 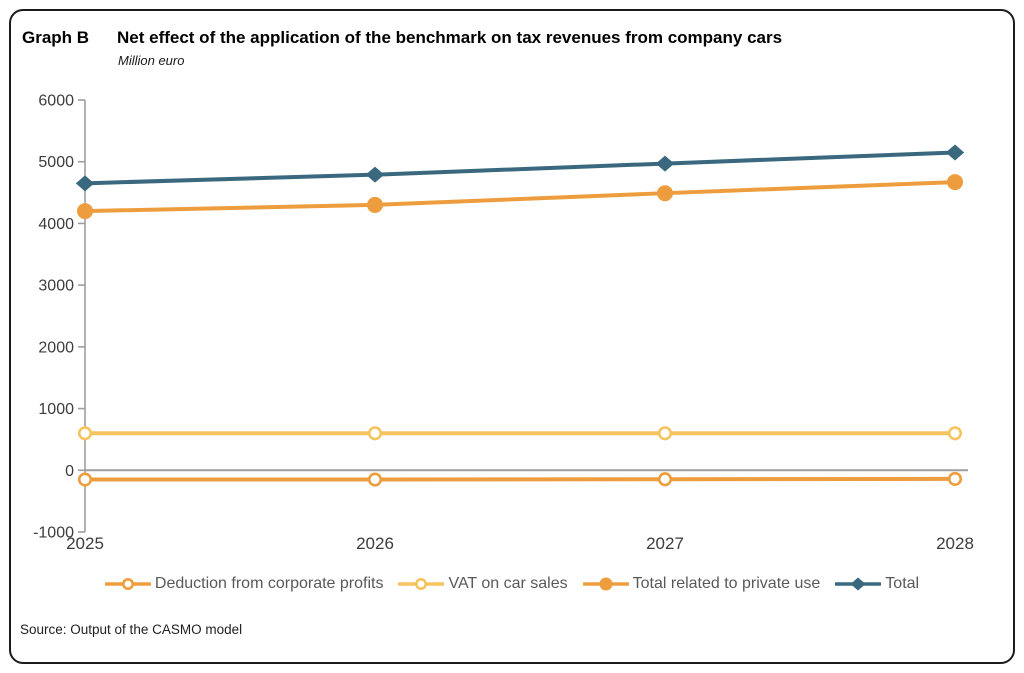 I want to click on legend-label: VAT on car sales, so click(x=508, y=583).